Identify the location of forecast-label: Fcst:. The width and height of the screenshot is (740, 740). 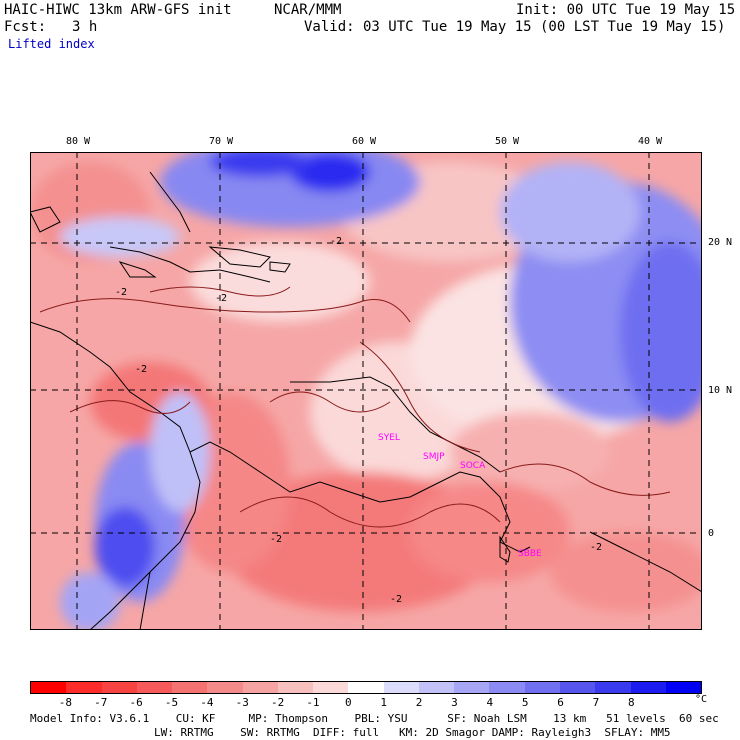
(25, 27).